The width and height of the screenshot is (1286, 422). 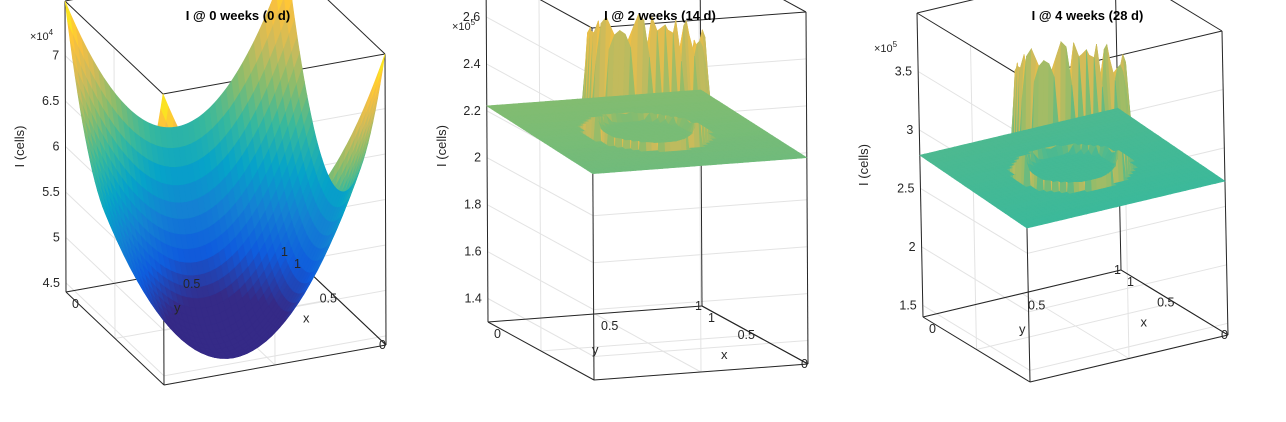 I want to click on chart-title: I @ 0 weeks (0 d), so click(x=238, y=15).